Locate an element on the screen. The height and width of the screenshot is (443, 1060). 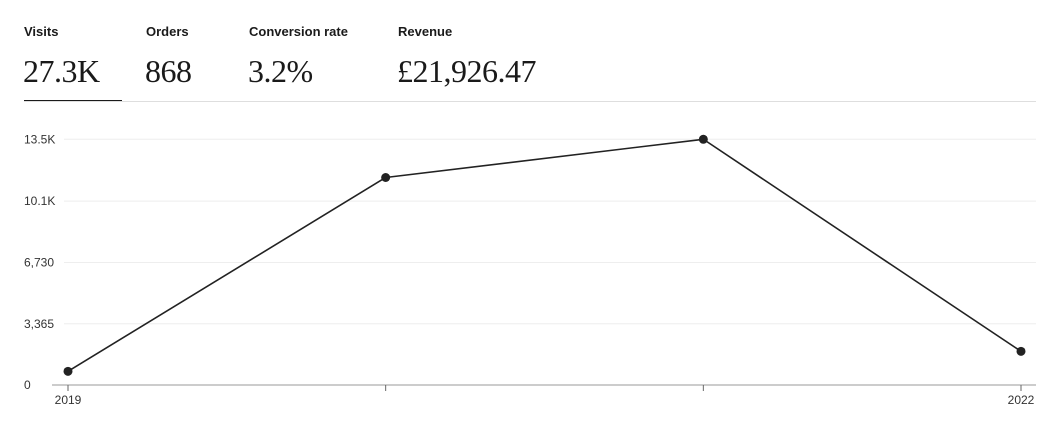
tab-conversion-rate-value: 3.2% is located at coordinates (280, 71).